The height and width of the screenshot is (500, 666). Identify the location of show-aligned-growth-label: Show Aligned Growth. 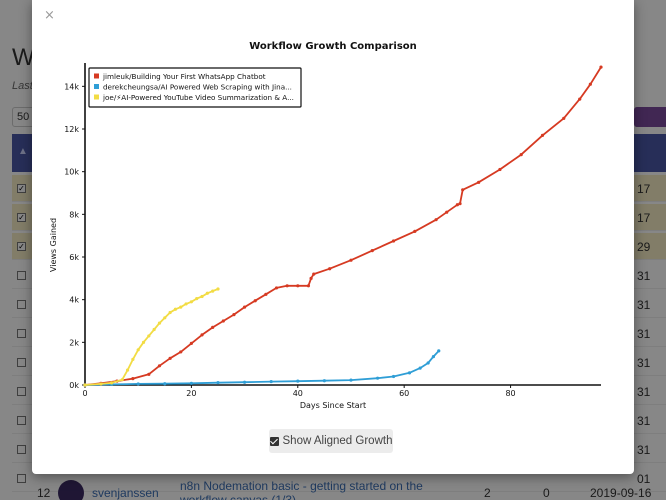
(337, 441).